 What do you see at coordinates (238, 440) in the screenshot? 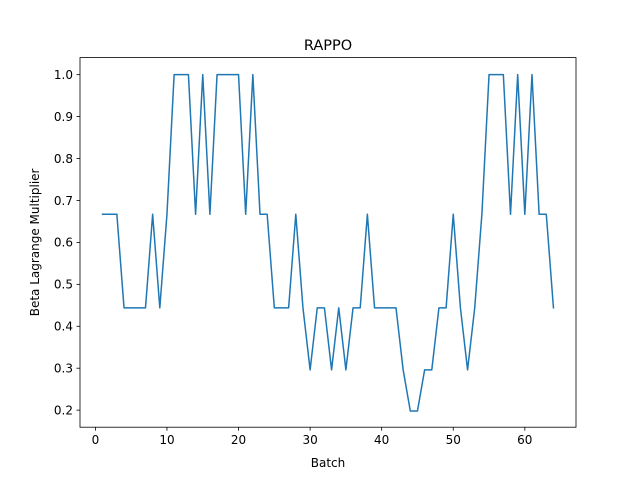
I see `x-tick-label: 20` at bounding box center [238, 440].